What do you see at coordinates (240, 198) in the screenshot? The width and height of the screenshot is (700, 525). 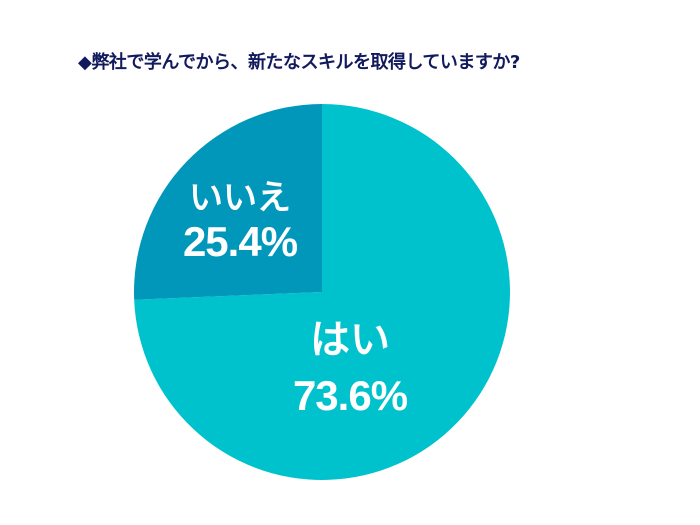 I see `label-no-name: いいえ` at bounding box center [240, 198].